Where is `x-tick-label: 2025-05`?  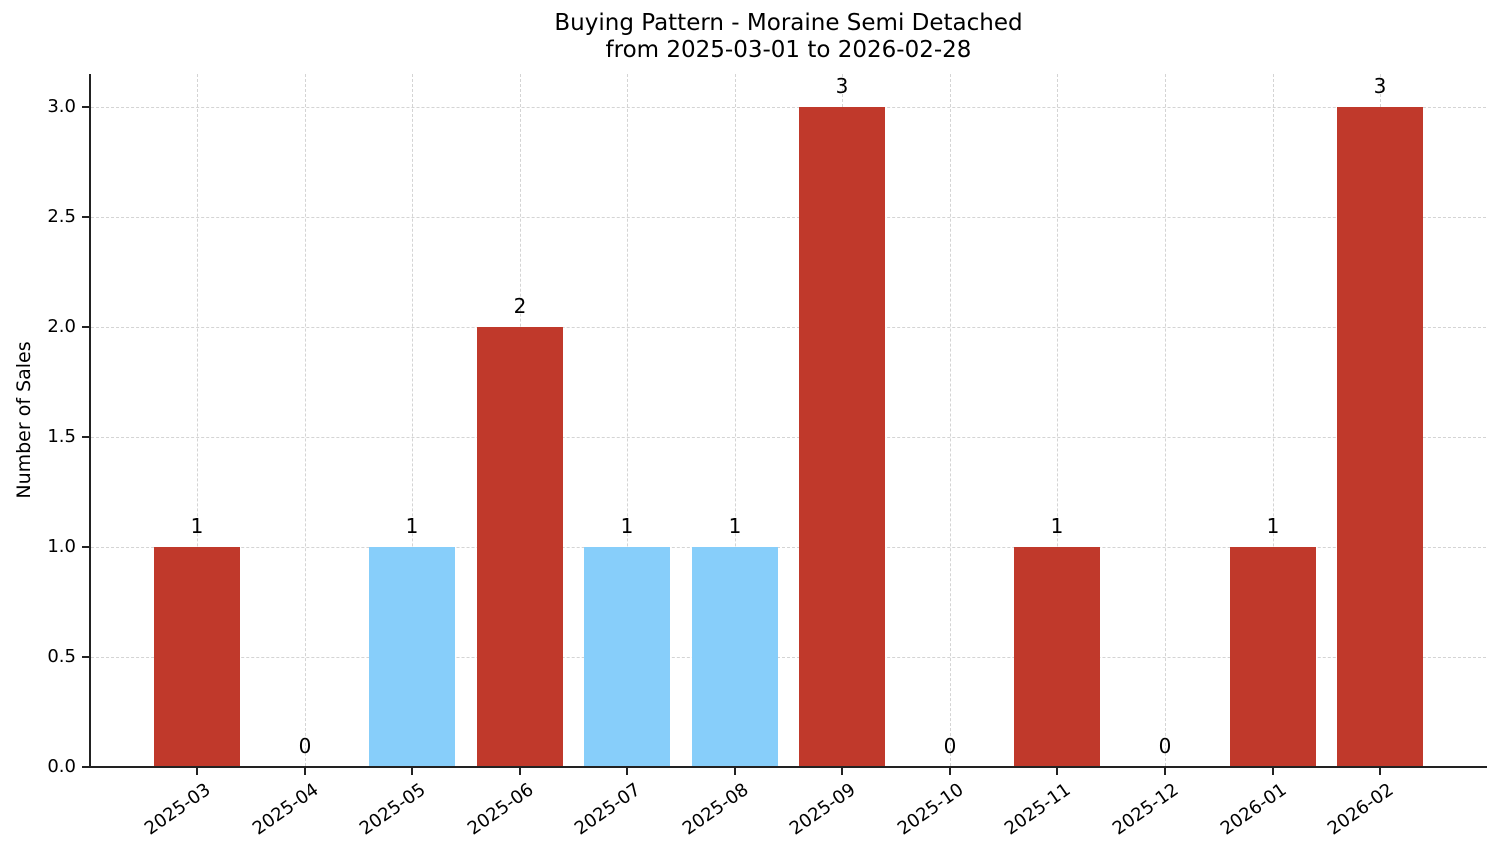 x-tick-label: 2025-05 is located at coordinates (392, 809).